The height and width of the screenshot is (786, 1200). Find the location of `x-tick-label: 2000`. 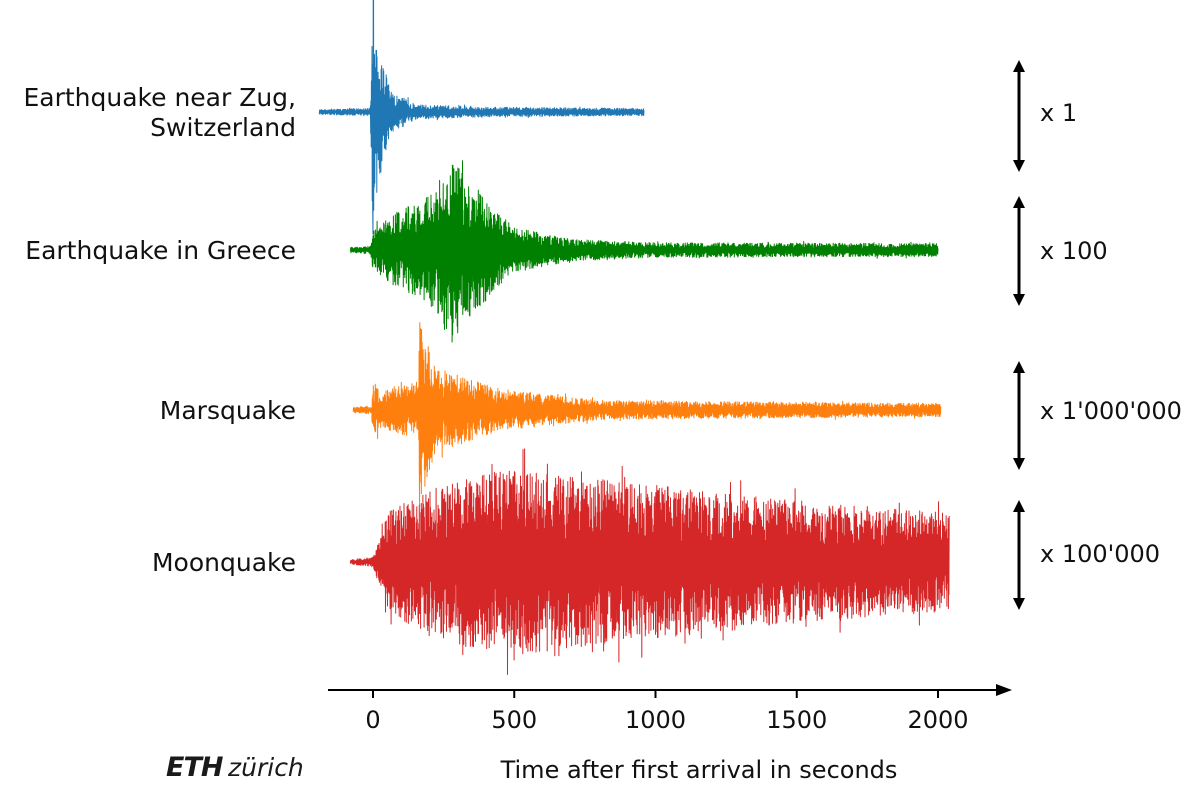

x-tick-label: 2000 is located at coordinates (937, 720).